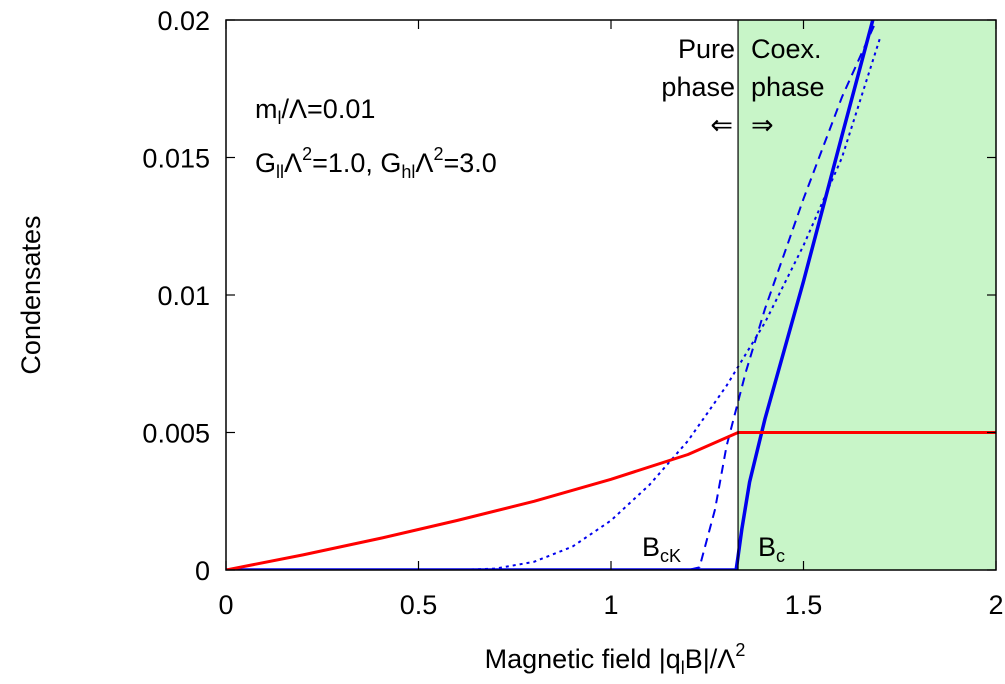 The width and height of the screenshot is (1005, 684). What do you see at coordinates (762, 125) in the screenshot?
I see `coex-phase-arrow: ⇒` at bounding box center [762, 125].